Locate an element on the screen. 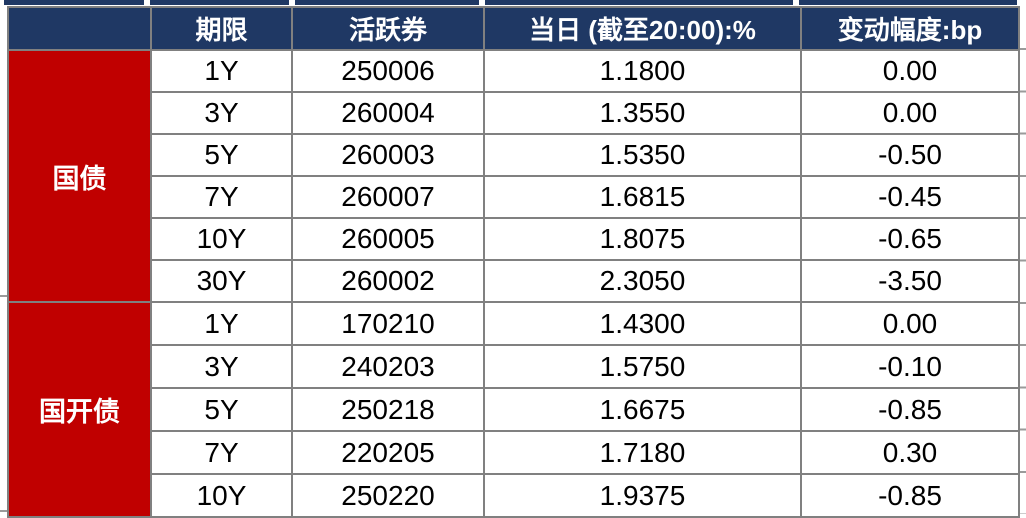  cell-yield: 1.4300 is located at coordinates (642, 323).